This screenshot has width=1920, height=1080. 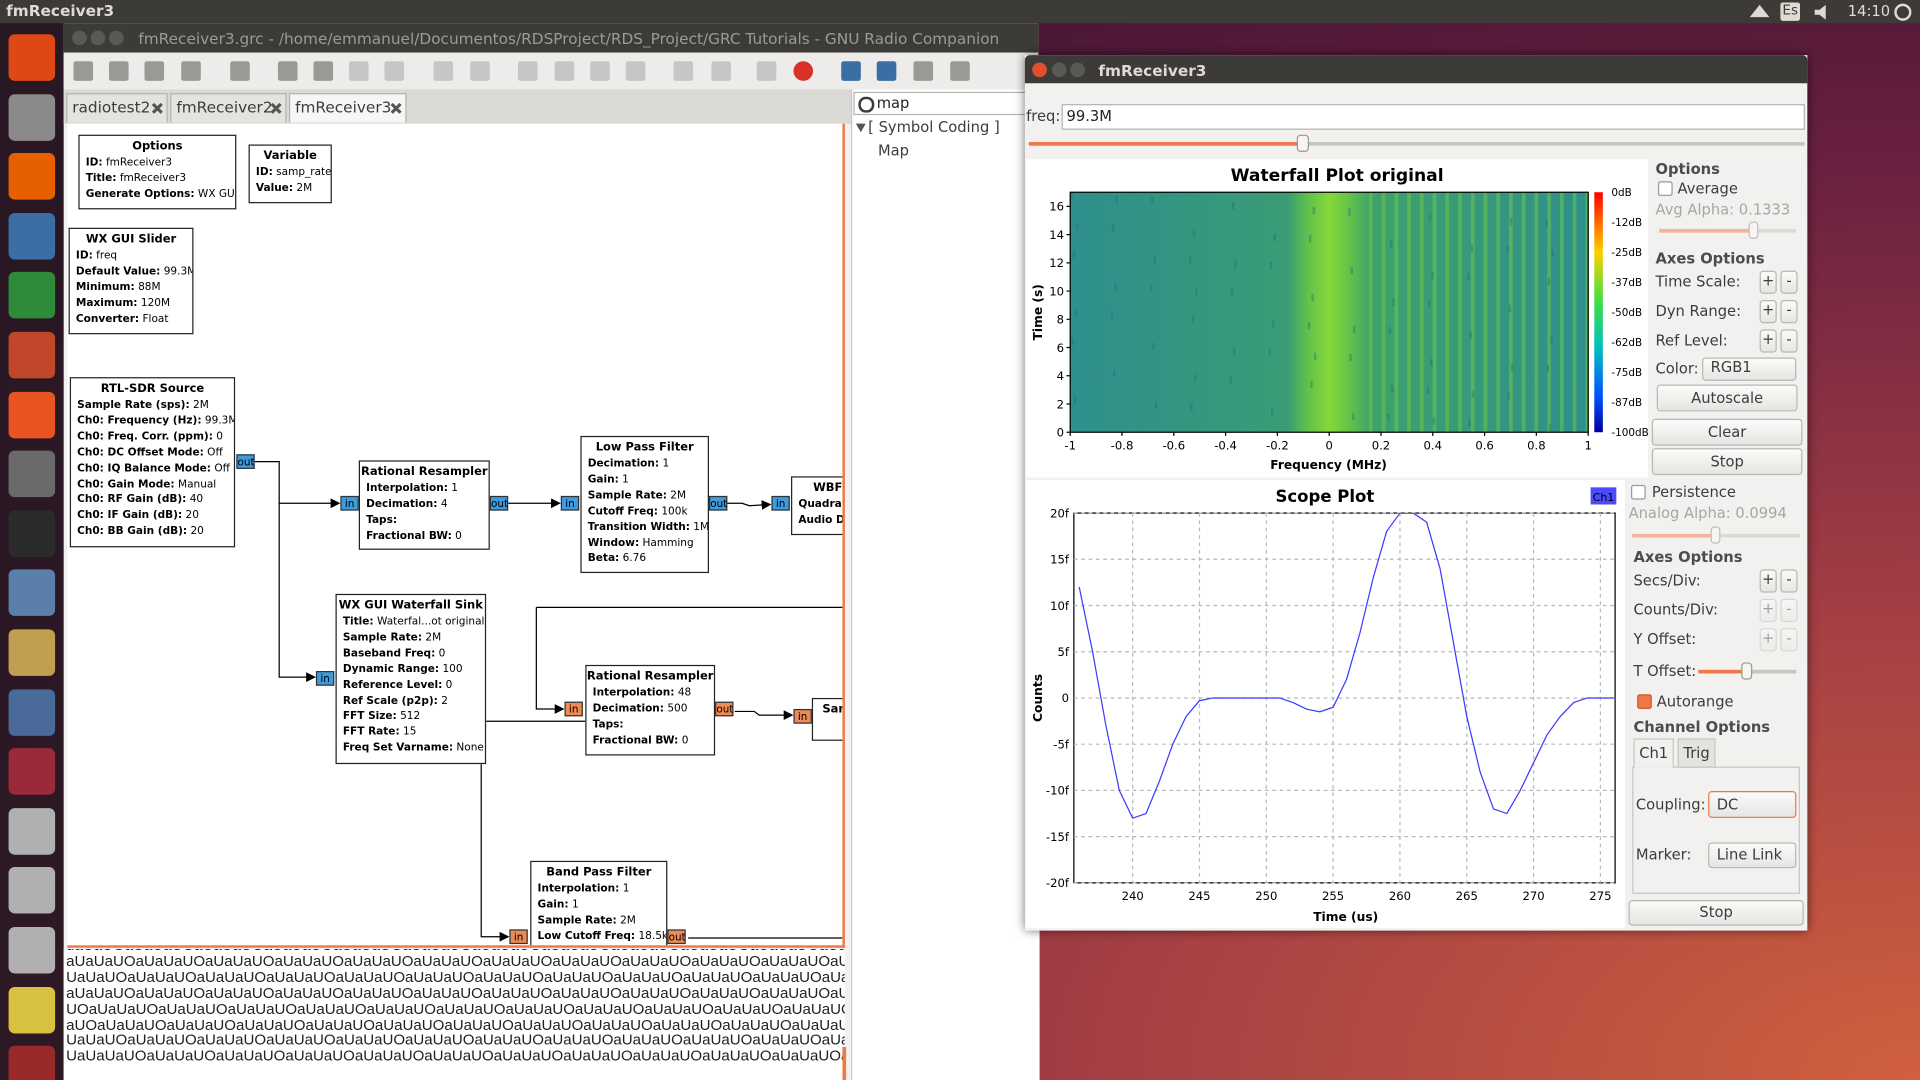 I want to click on tab: fmReceiver2, so click(x=228, y=108).